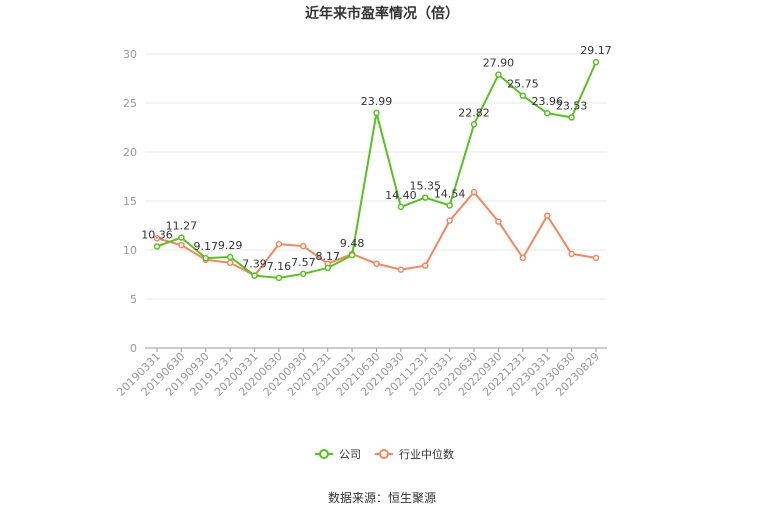 The image size is (765, 517). Describe the element at coordinates (377, 101) in the screenshot. I see `data-label: 23.99` at that location.